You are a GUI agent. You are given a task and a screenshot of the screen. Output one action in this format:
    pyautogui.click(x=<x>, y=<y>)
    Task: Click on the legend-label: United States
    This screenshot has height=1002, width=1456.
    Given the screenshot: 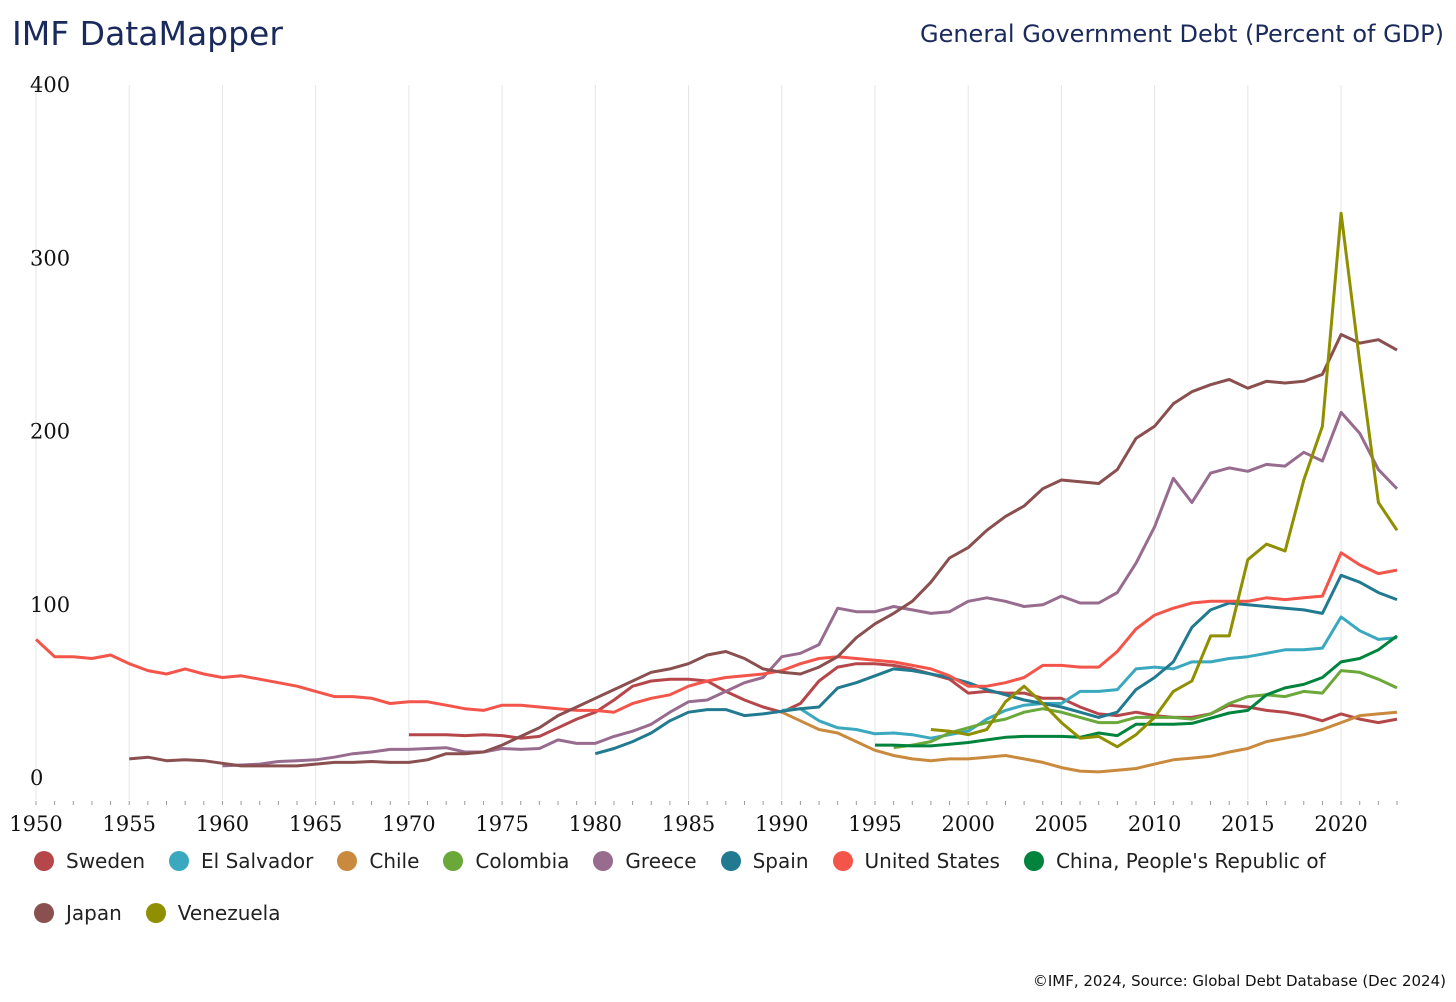 What is the action you would take?
    pyautogui.click(x=932, y=861)
    